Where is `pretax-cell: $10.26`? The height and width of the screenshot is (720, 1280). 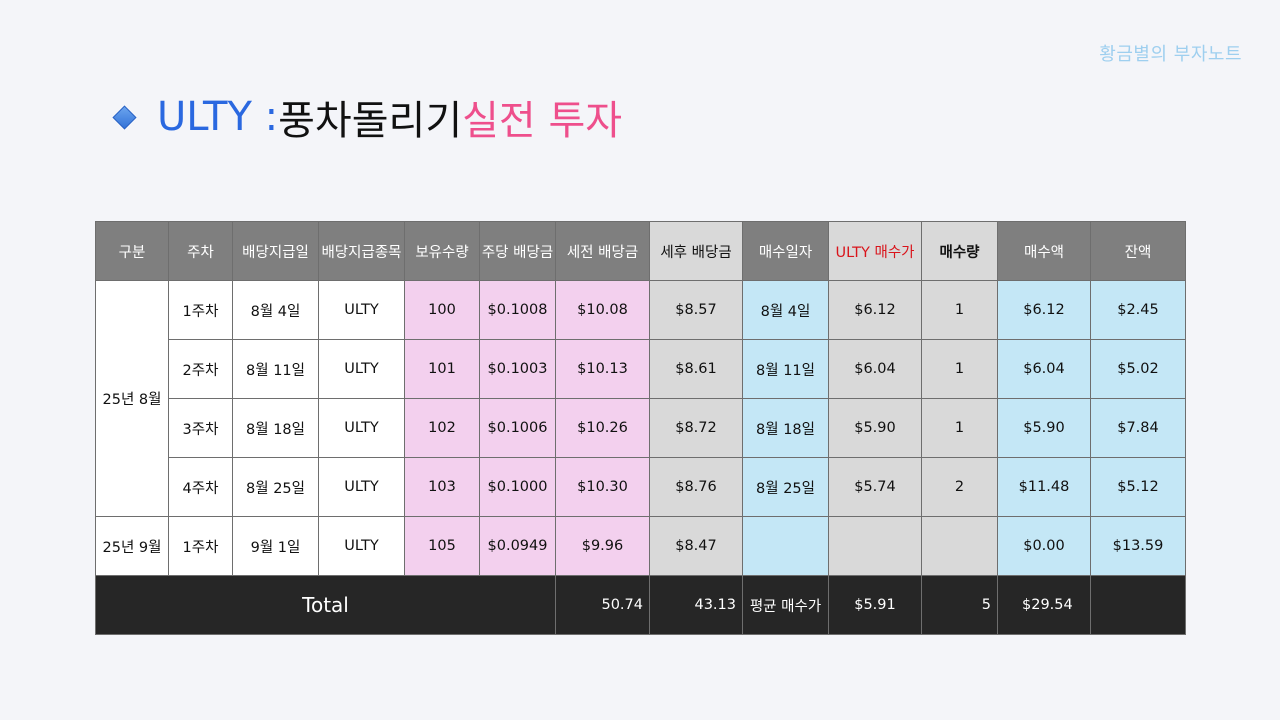
pretax-cell: $10.26 is located at coordinates (602, 428).